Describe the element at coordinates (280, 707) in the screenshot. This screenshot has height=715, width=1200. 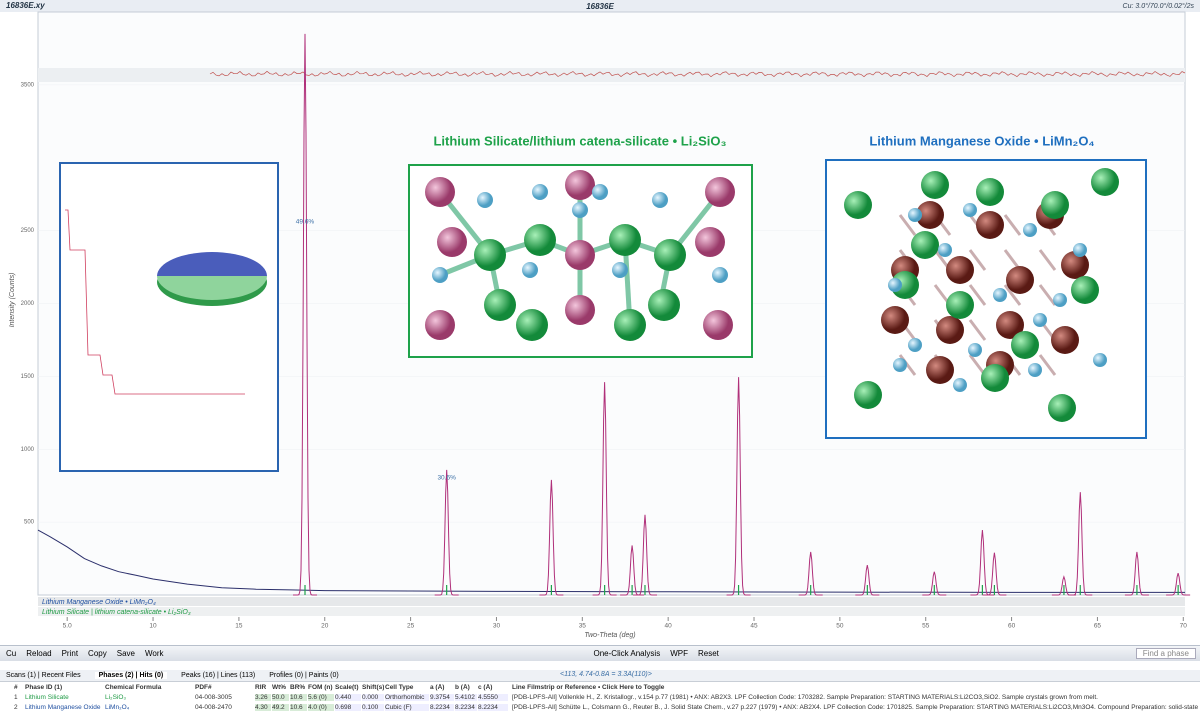
I see `table-cell: 49.2` at that location.